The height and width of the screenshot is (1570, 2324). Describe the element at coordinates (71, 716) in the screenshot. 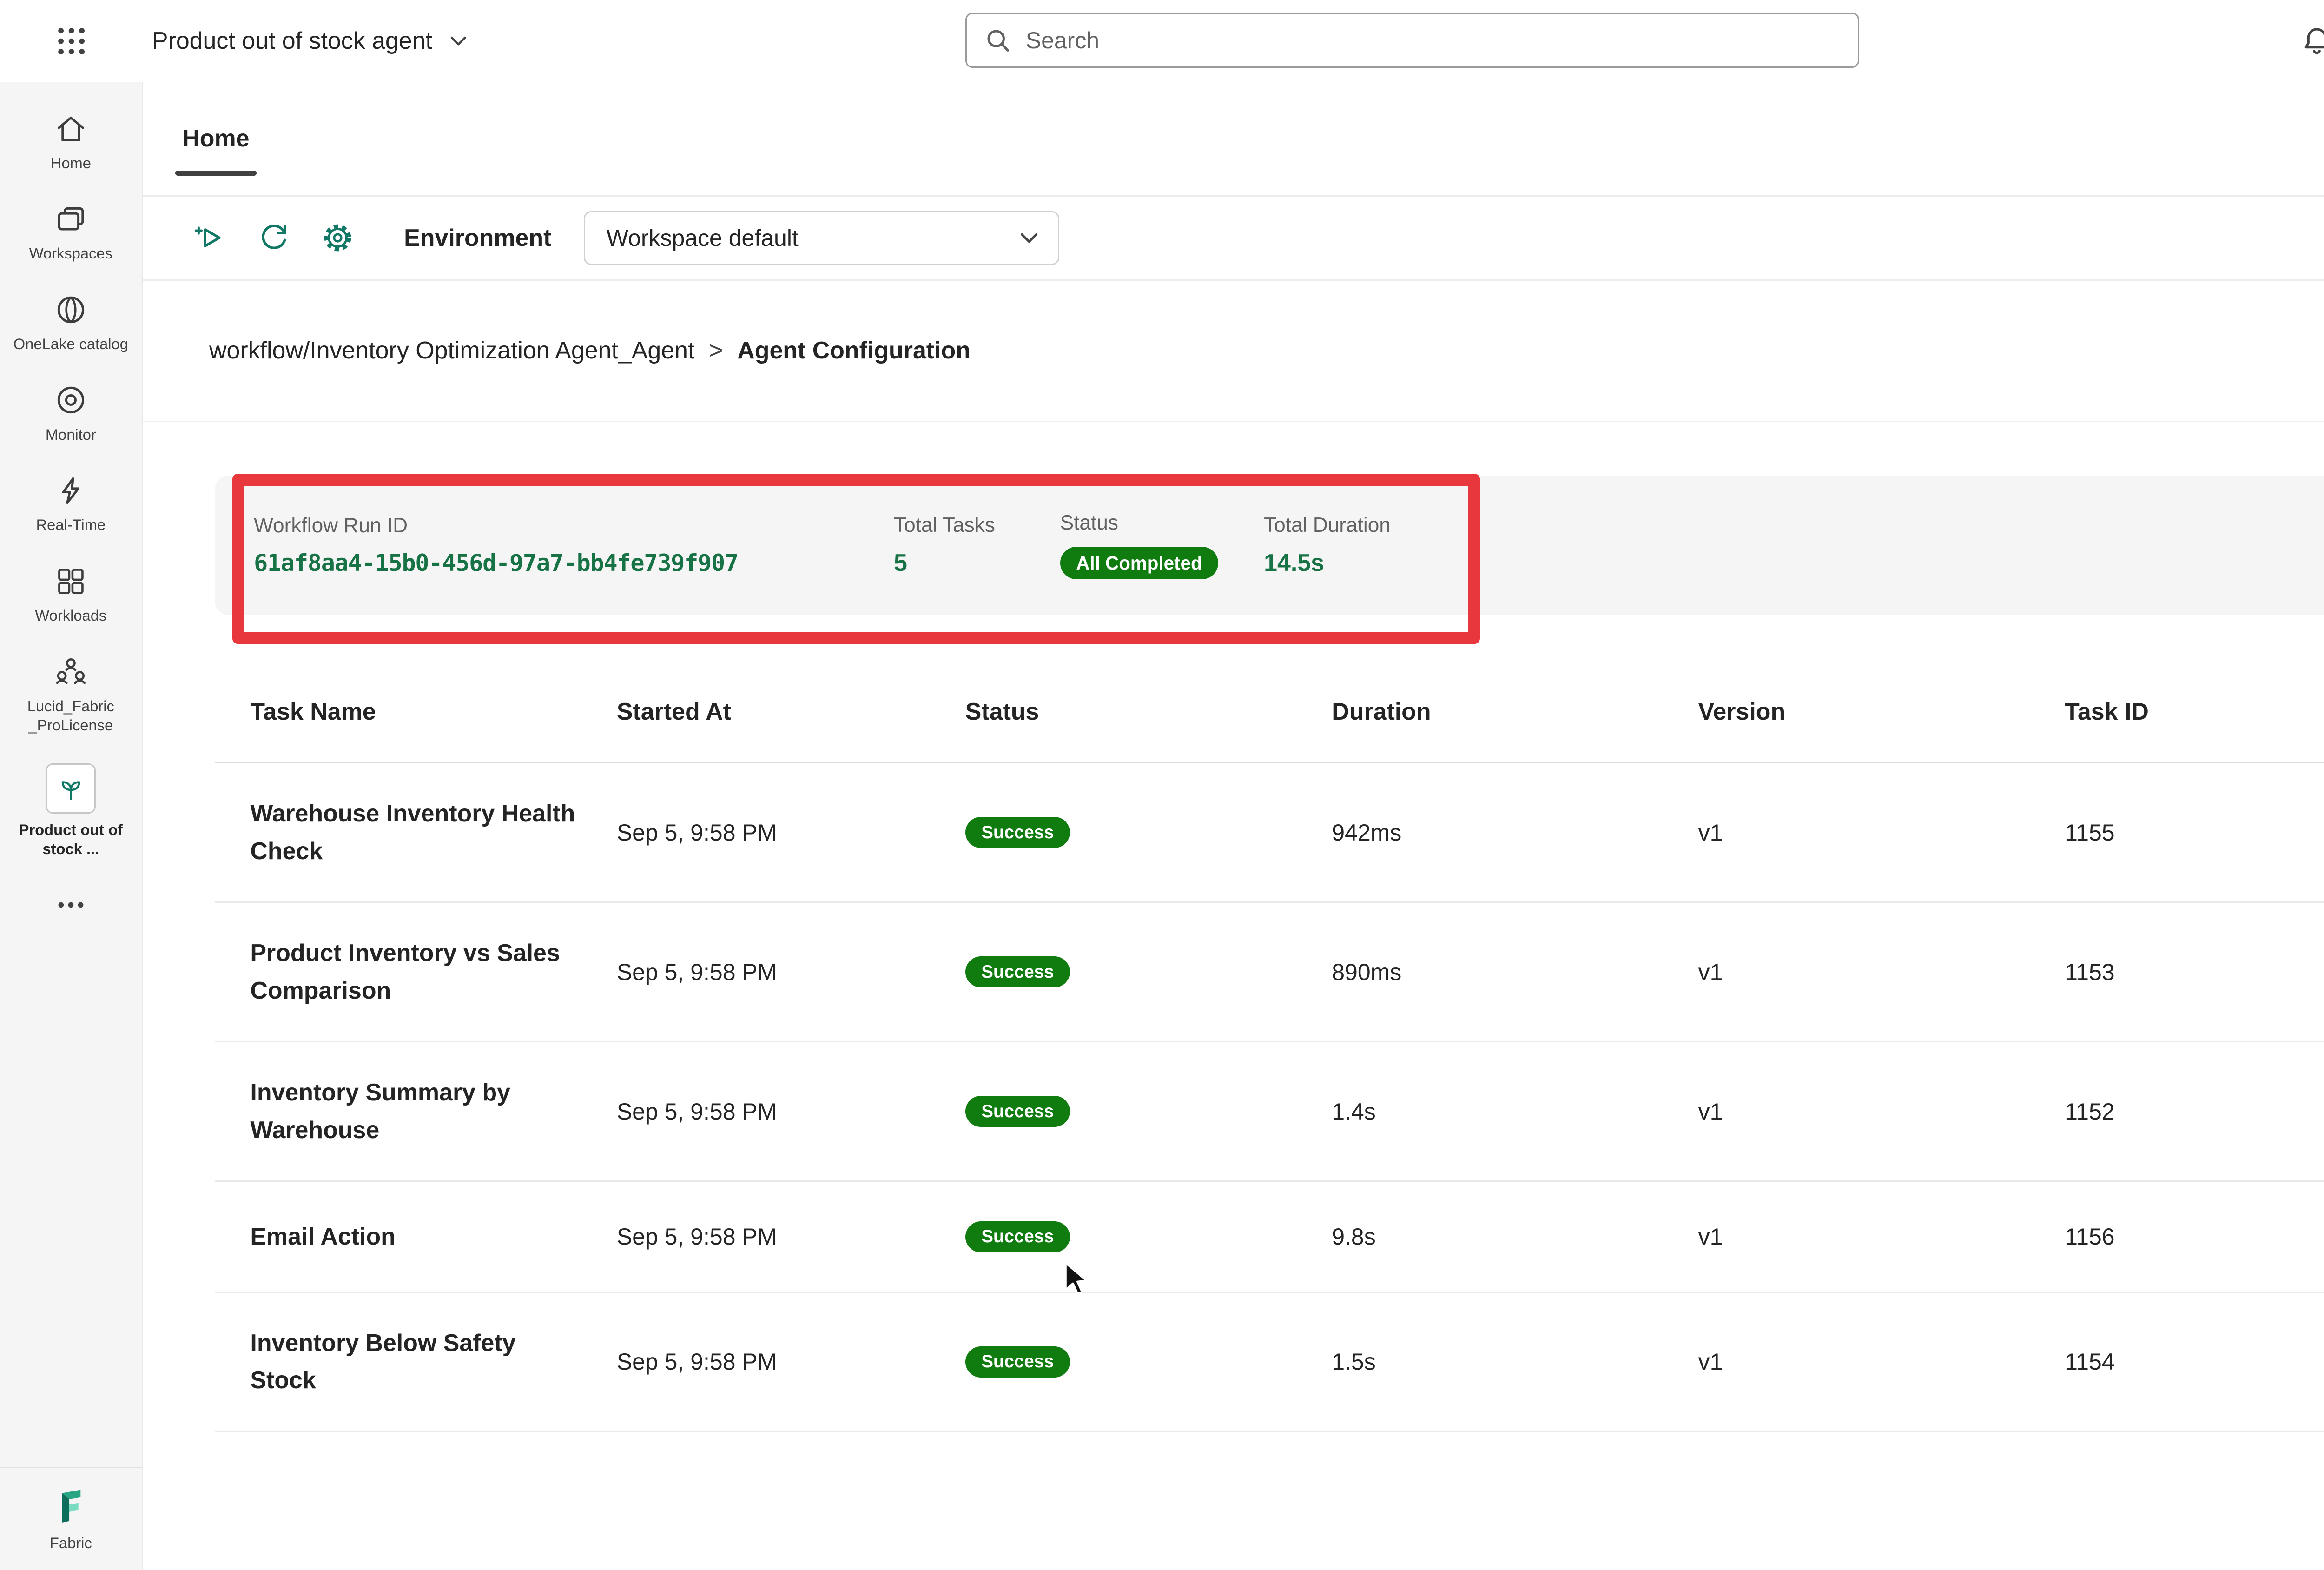

I see `sidebar-item-label: Lucid_Fabric _ProLicense` at that location.